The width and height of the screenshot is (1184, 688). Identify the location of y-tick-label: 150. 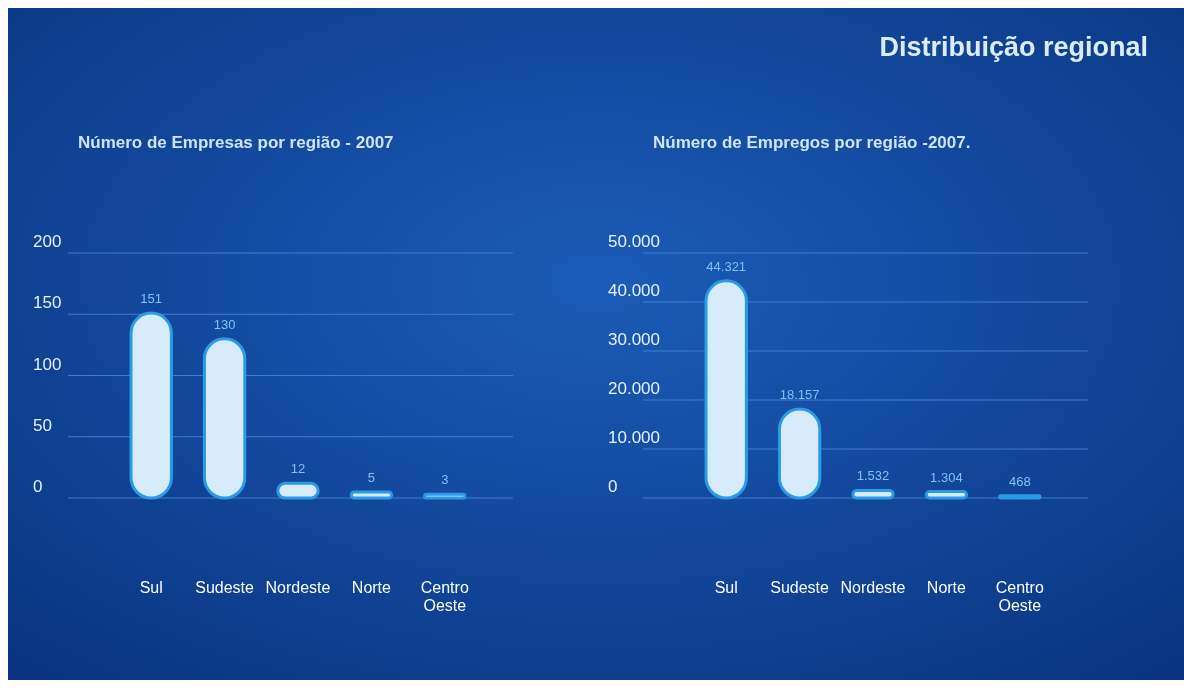
(47, 303).